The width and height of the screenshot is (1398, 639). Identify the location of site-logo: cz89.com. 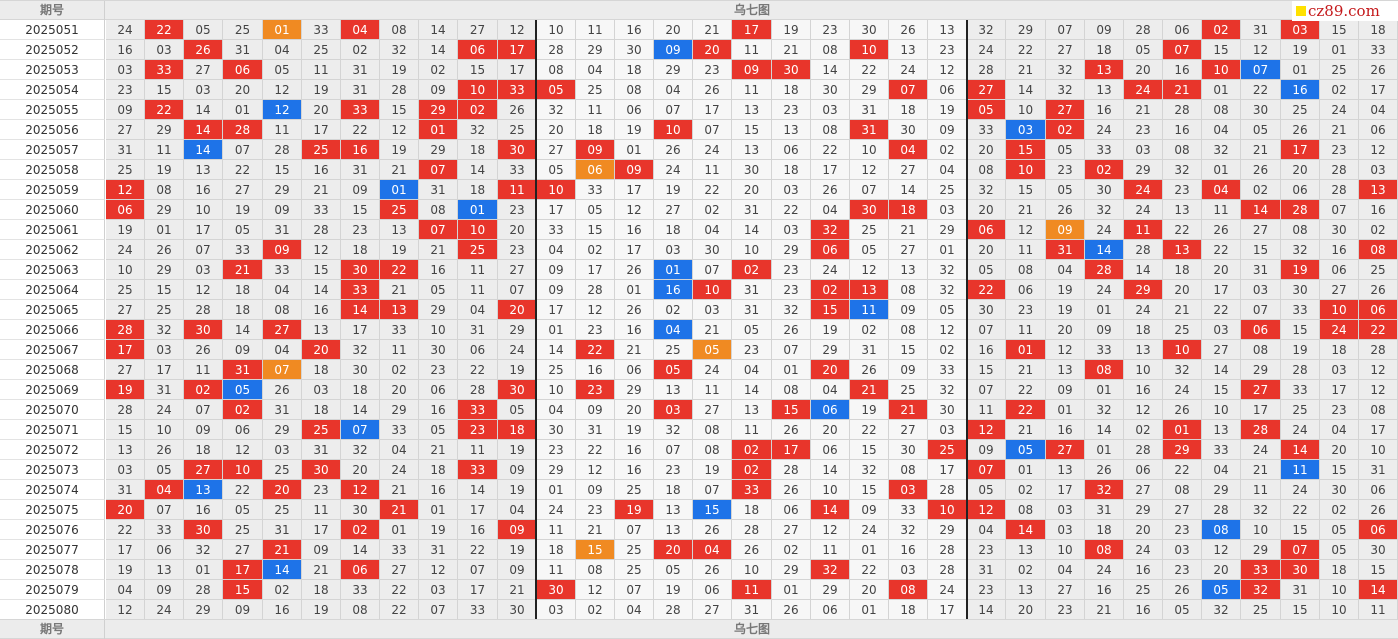
(1345, 11).